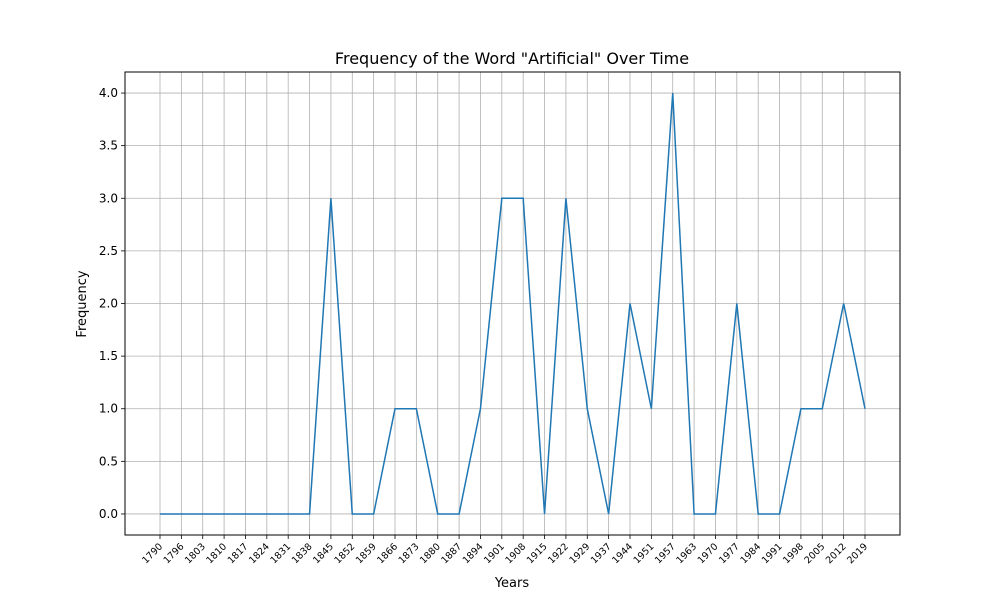  What do you see at coordinates (108, 251) in the screenshot?
I see `y-tick-label: 2.5` at bounding box center [108, 251].